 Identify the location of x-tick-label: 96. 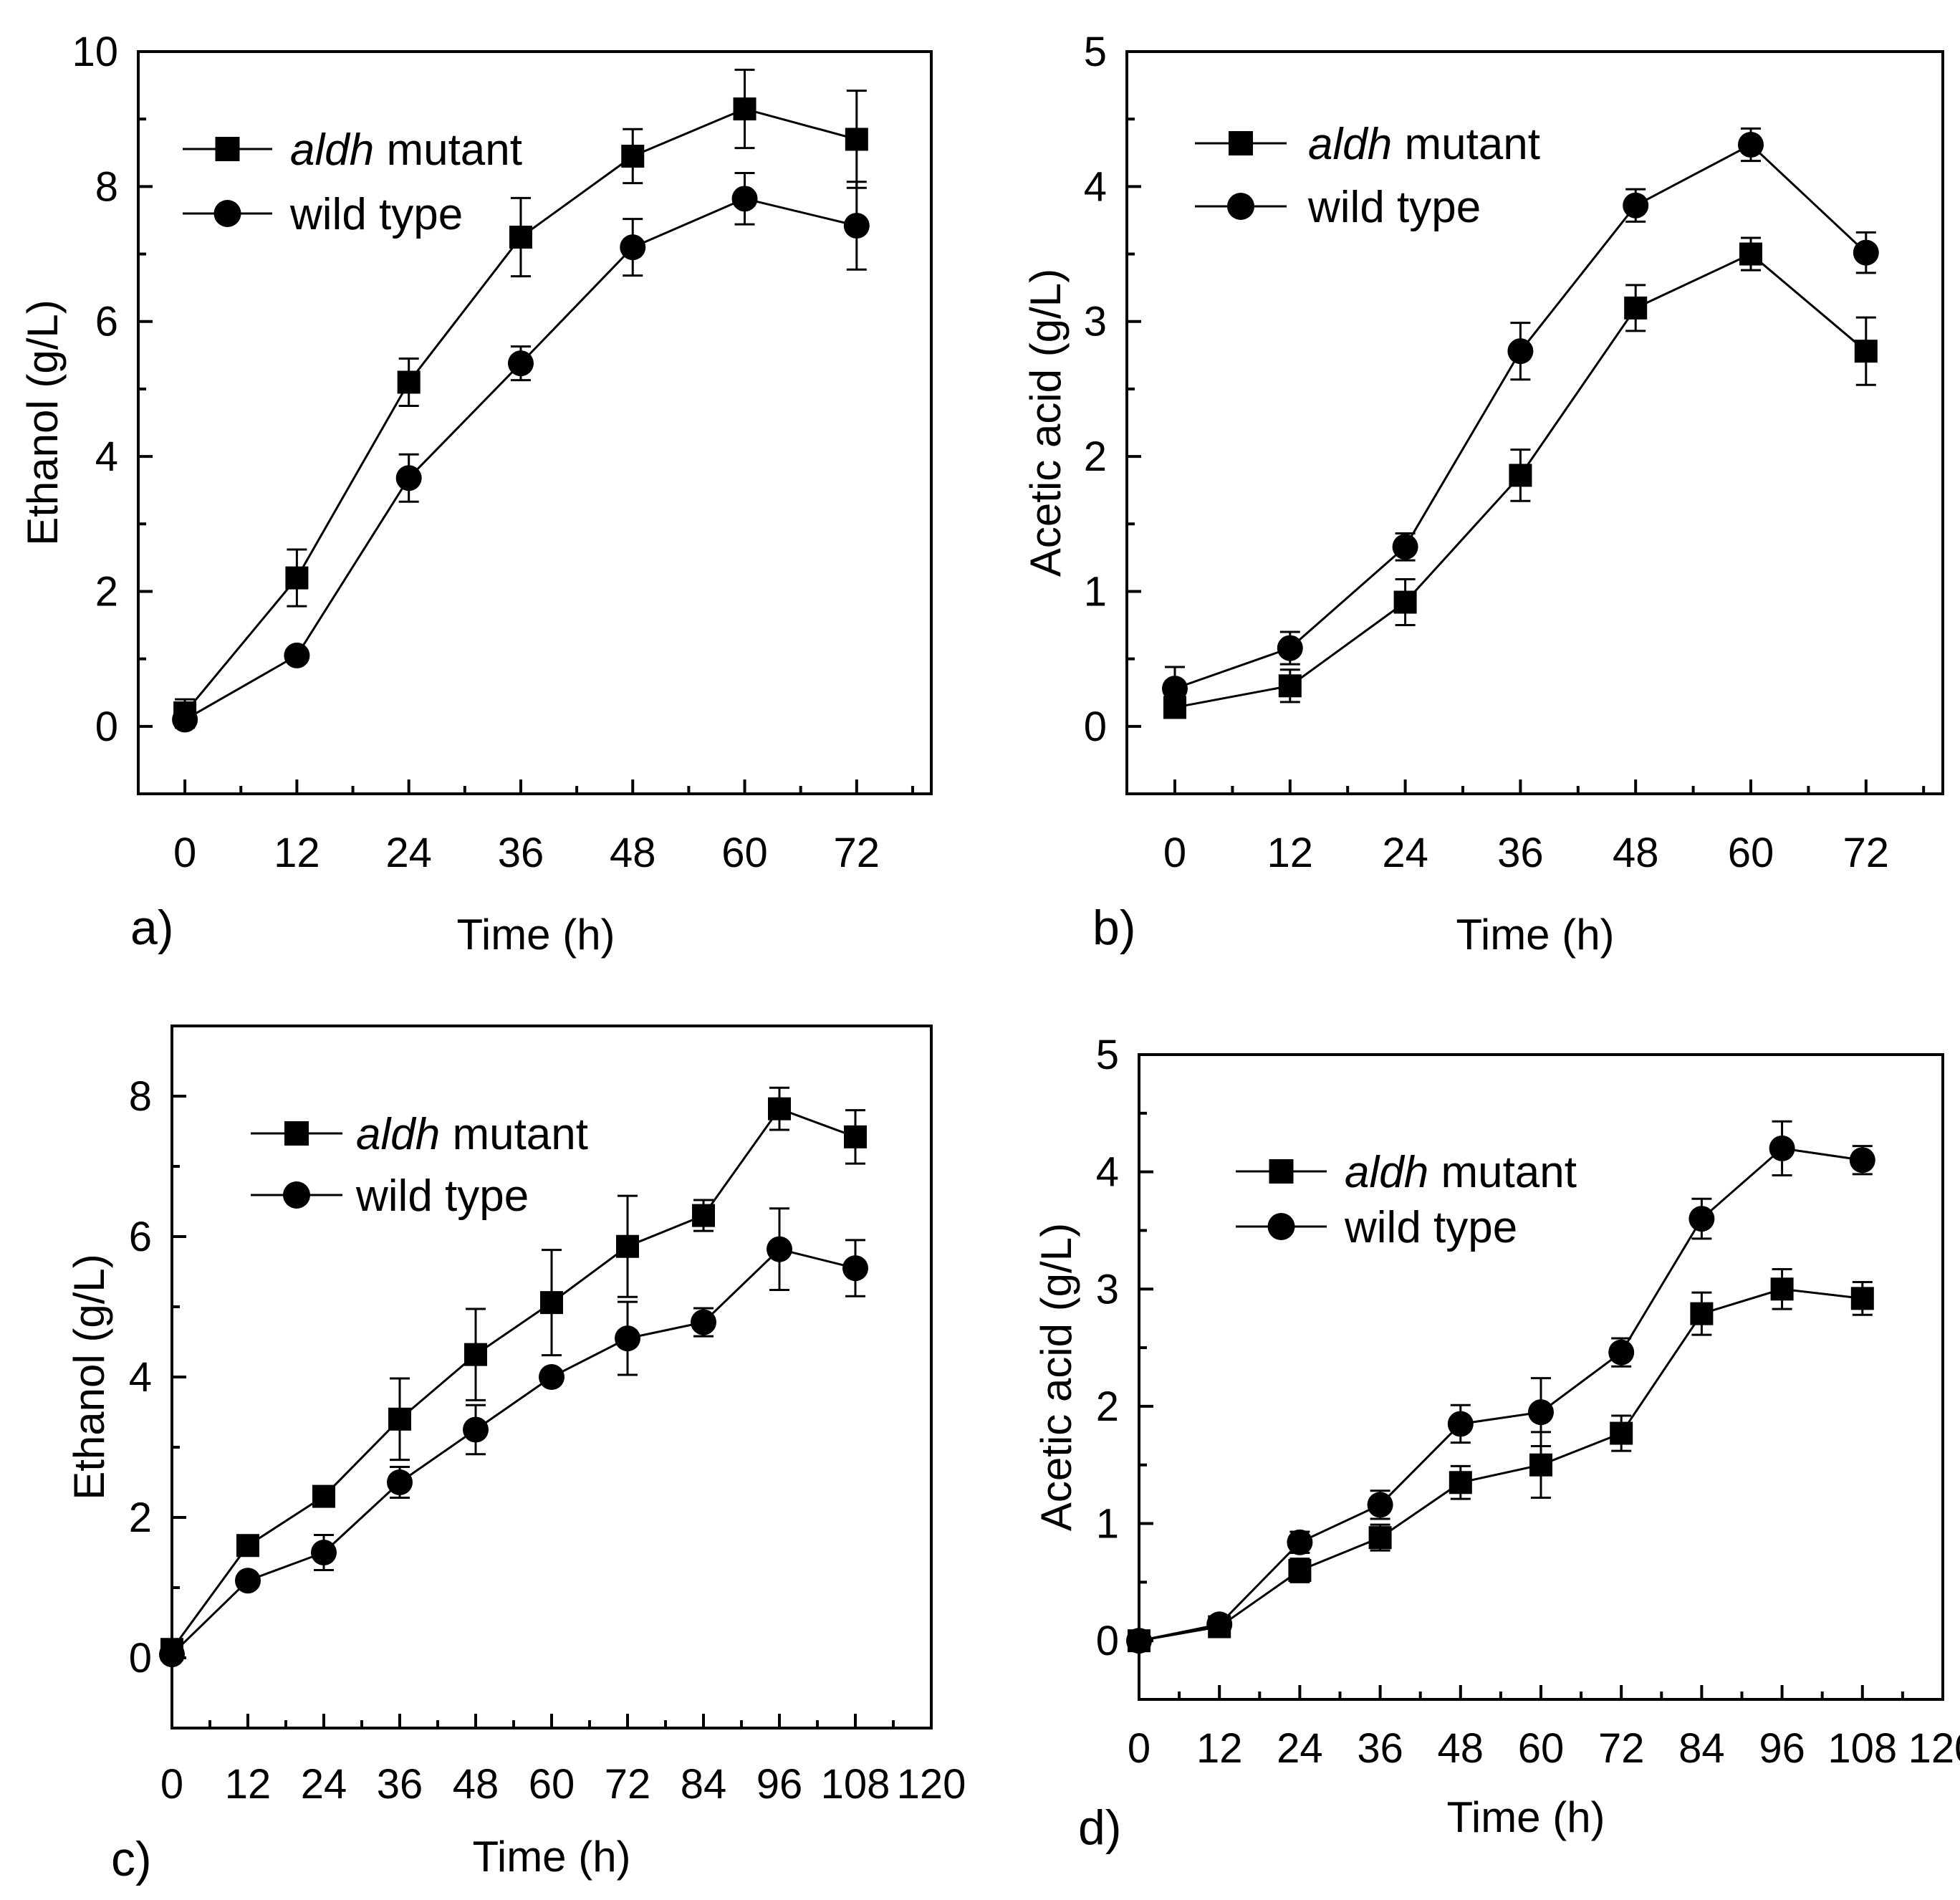
(1782, 1748).